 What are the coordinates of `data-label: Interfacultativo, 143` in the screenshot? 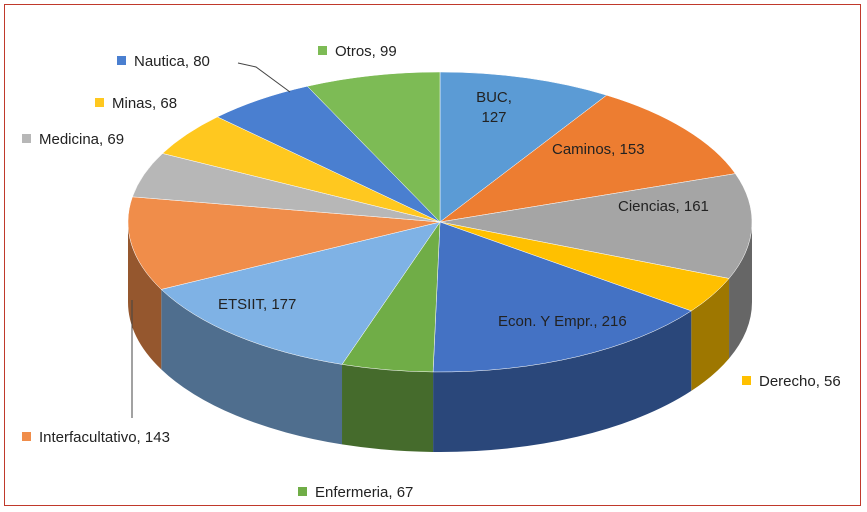 It's located at (102, 438).